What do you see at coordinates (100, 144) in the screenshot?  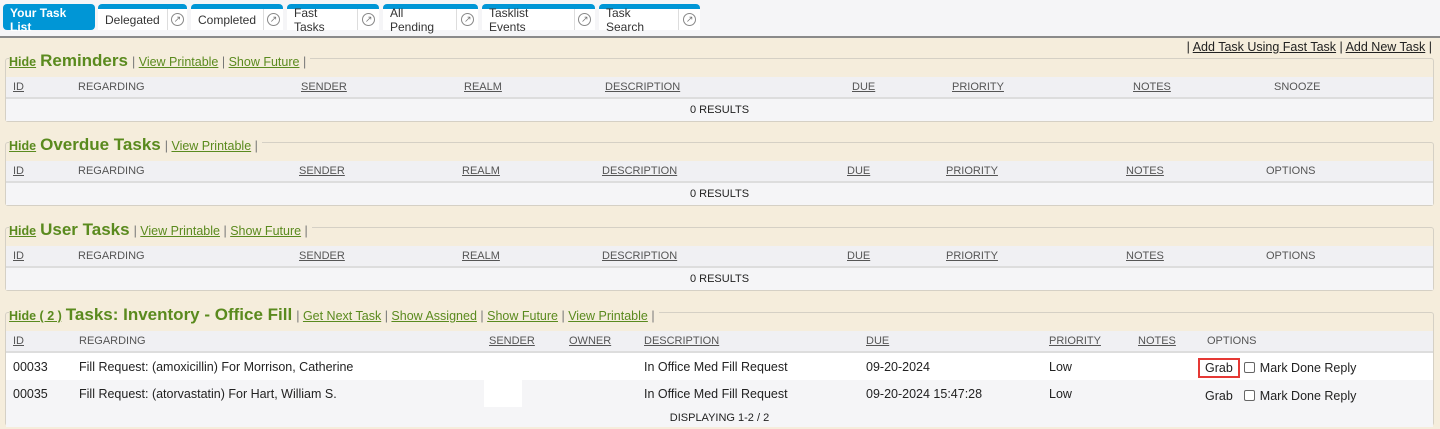 I see `section-title: Overdue Tasks` at bounding box center [100, 144].